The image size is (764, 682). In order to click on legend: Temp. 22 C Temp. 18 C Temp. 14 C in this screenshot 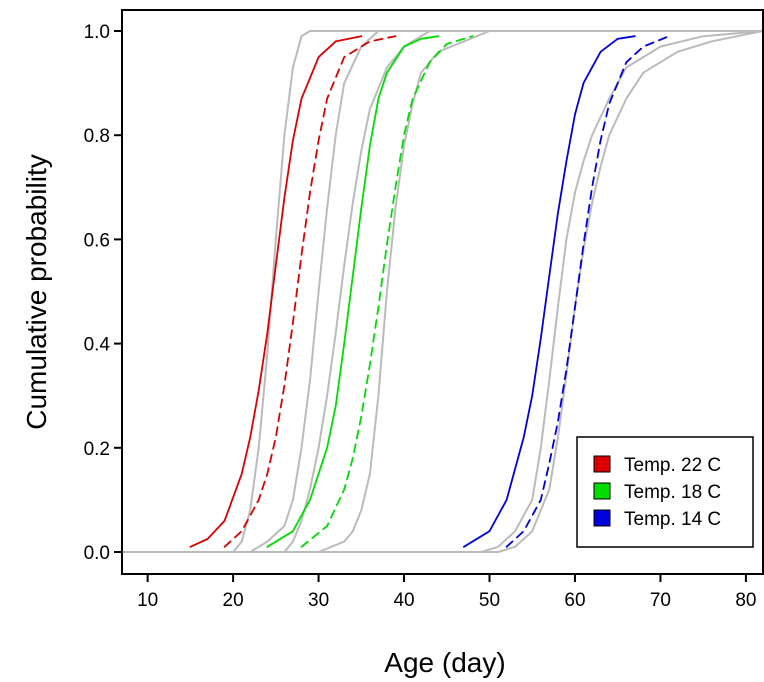, I will do `click(665, 492)`.